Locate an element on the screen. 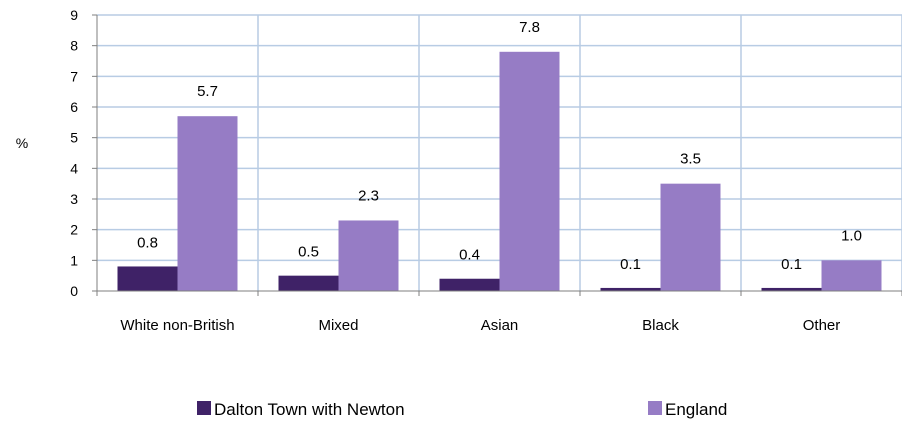 The width and height of the screenshot is (902, 424). y-tick-label: 4 is located at coordinates (74, 168).